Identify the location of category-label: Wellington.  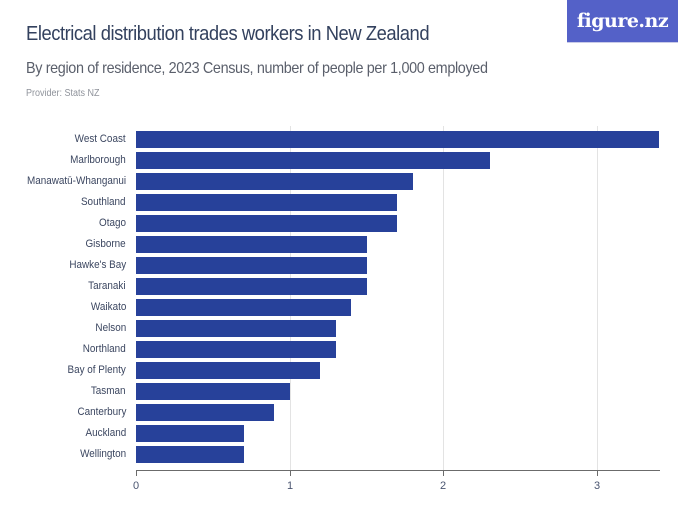
(102, 454).